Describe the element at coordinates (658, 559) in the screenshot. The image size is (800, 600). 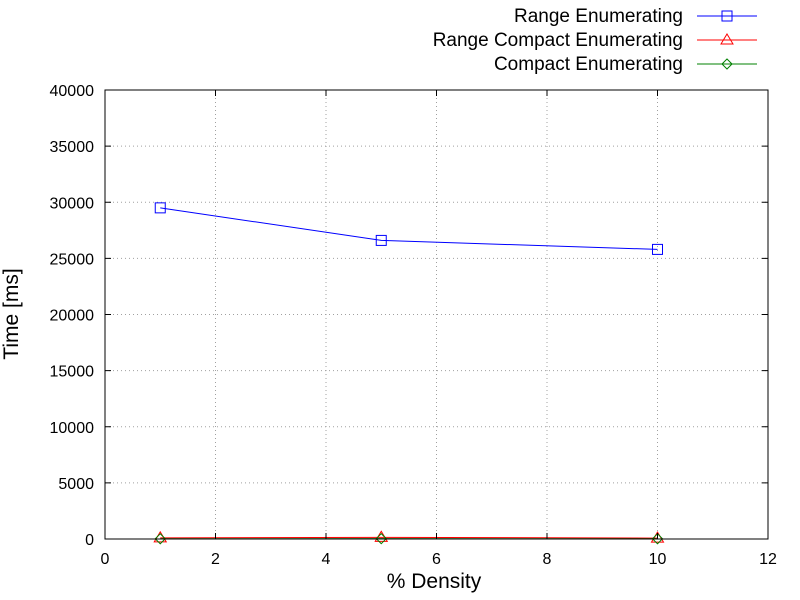
I see `x-tick-label: 10` at that location.